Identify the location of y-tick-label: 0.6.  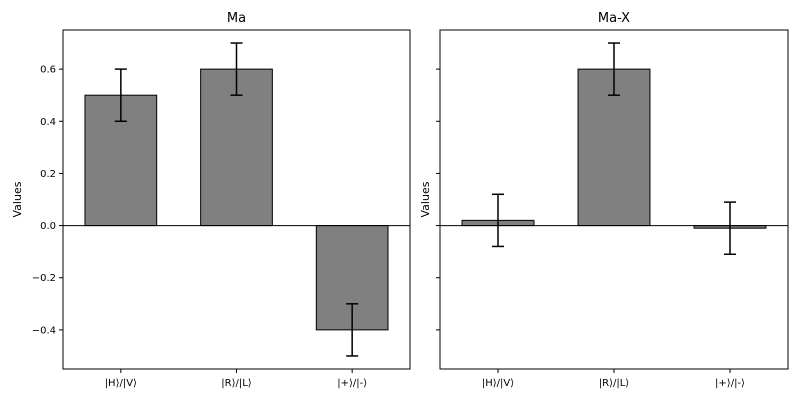
(48, 70).